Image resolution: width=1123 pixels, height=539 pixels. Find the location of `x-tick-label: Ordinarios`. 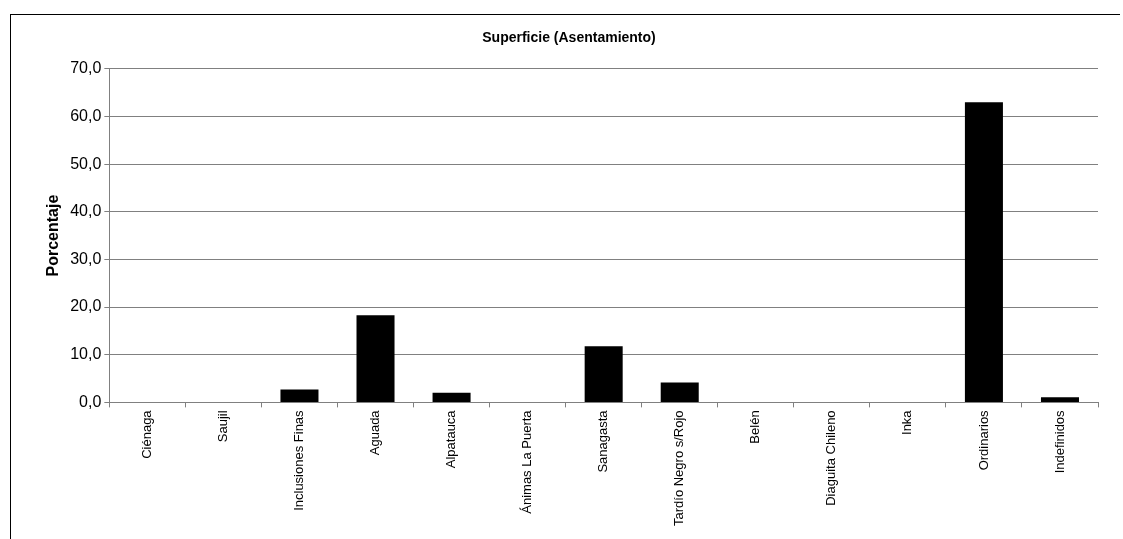

x-tick-label: Ordinarios is located at coordinates (983, 440).